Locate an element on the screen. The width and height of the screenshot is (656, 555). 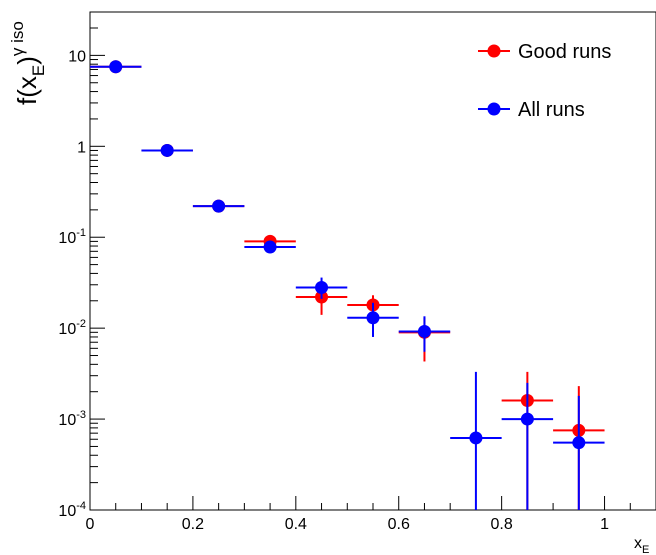
x-axis-title: xE is located at coordinates (641, 545).